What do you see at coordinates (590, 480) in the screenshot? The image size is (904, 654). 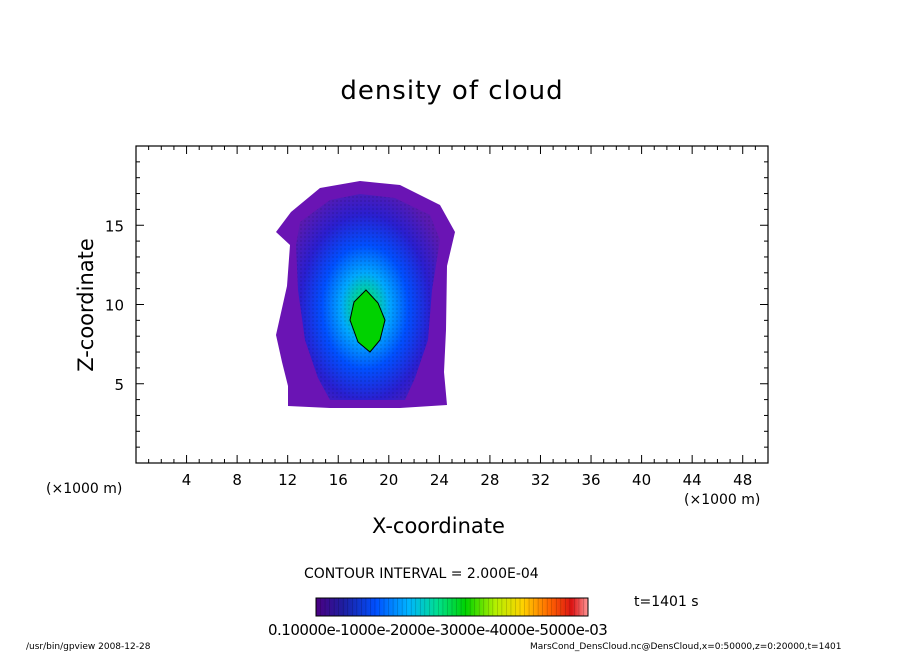 I see `x-tick-label: 36` at bounding box center [590, 480].